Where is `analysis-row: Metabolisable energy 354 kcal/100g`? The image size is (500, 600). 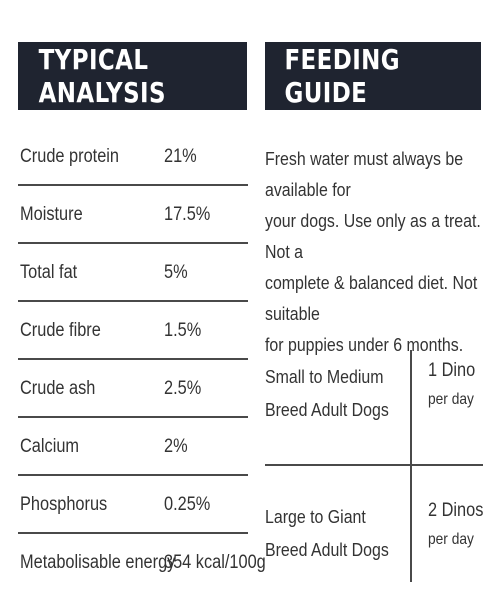
analysis-row: Metabolisable energy 354 kcal/100g is located at coordinates (142, 562).